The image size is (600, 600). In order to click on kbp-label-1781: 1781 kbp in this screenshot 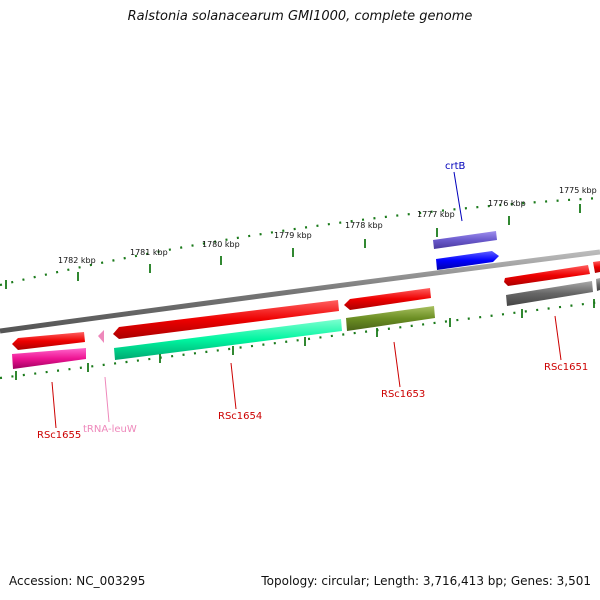, I will do `click(149, 252)`.